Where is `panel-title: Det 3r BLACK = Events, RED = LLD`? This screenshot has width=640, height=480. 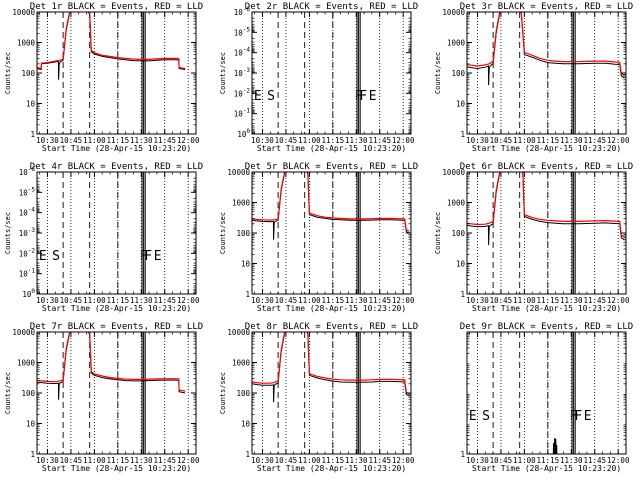
panel-title: Det 3r BLACK = Events, RED = LLD is located at coordinates (546, 7).